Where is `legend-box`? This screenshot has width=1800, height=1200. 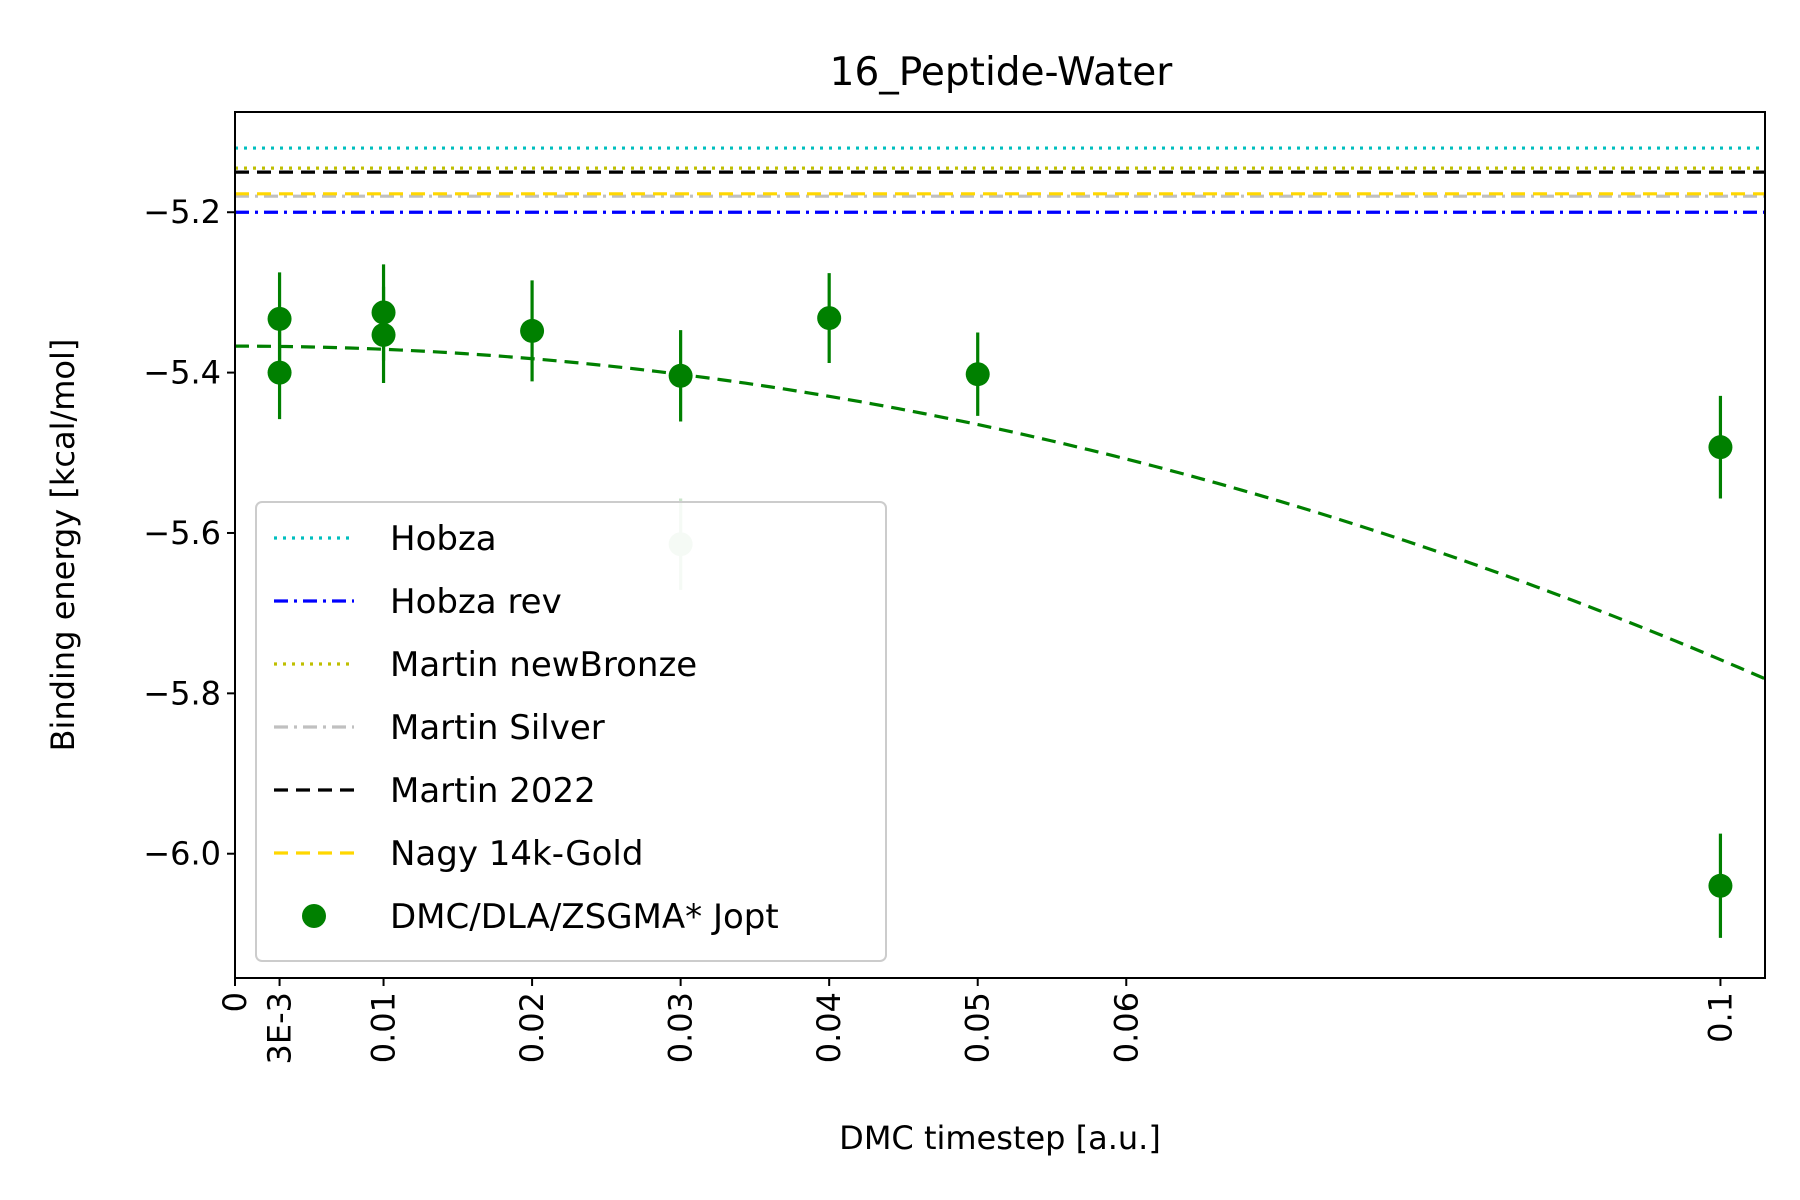 legend-box is located at coordinates (571, 731).